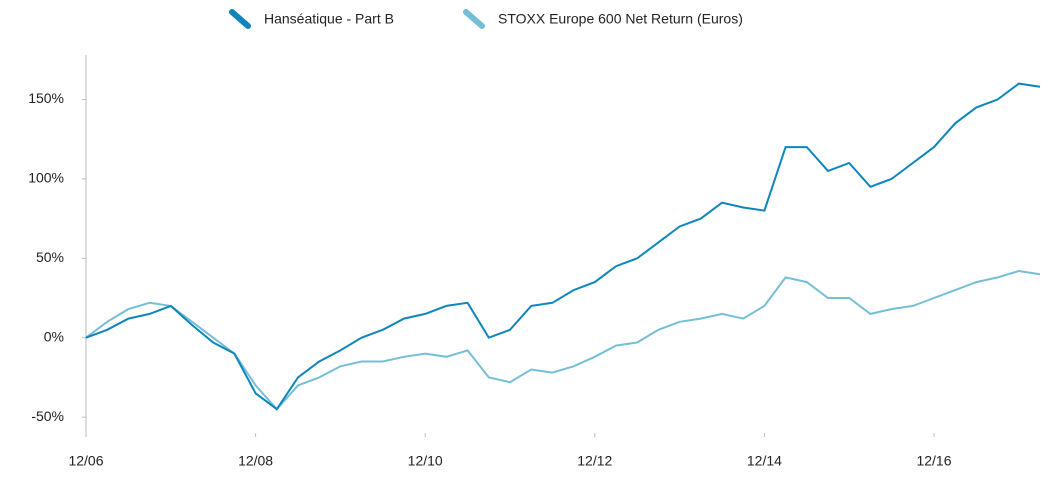 The width and height of the screenshot is (1064, 478). I want to click on y-tick-label: 0%, so click(54, 336).